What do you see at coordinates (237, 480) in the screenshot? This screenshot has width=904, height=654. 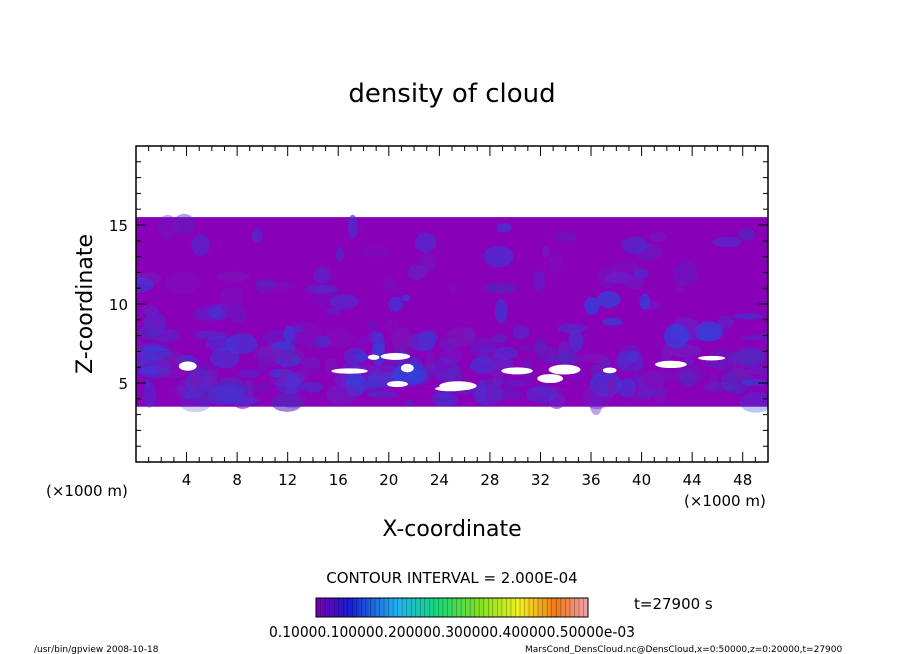 I see `x-tick-label: 8` at bounding box center [237, 480].